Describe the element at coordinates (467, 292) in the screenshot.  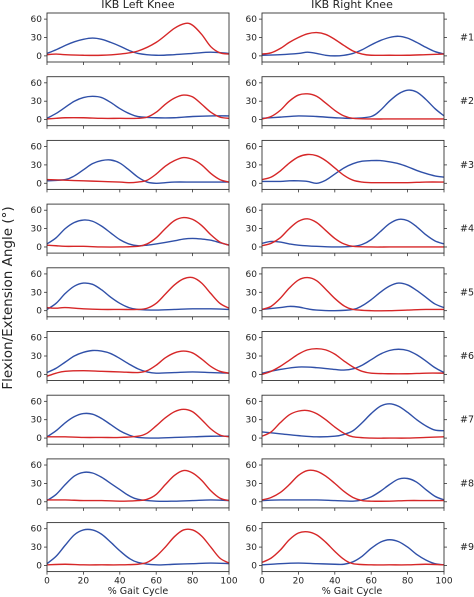
I see `row-label: #5` at that location.